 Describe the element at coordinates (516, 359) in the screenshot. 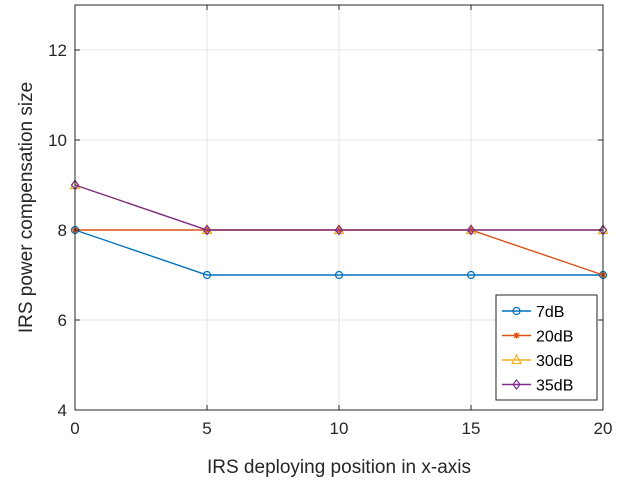

I see `legend-marker-30db` at that location.